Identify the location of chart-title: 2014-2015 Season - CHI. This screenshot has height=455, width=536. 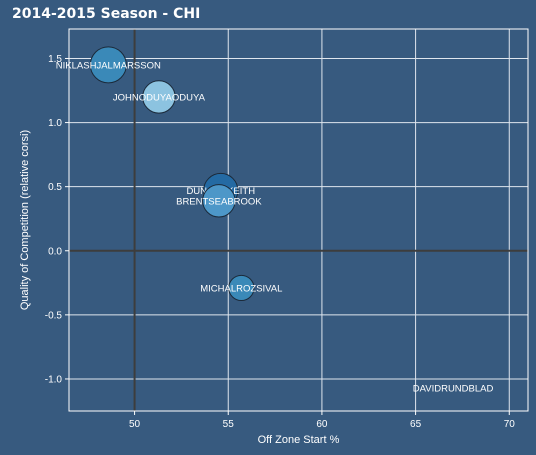
(106, 14).